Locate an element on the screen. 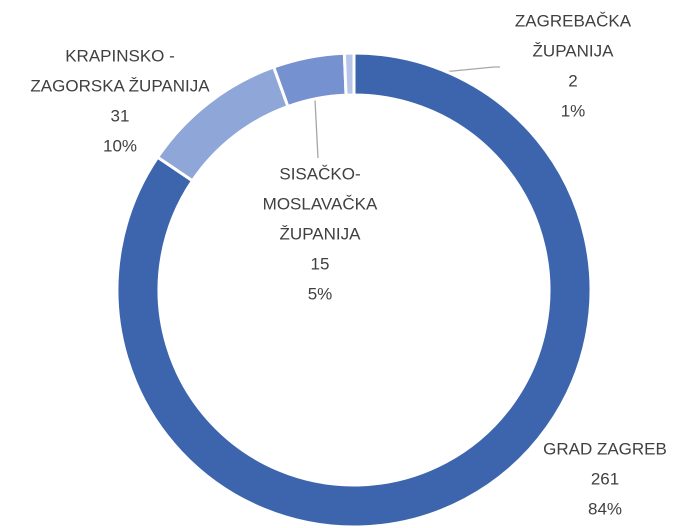 The height and width of the screenshot is (528, 693). data-label-percent: 5% is located at coordinates (320, 293).